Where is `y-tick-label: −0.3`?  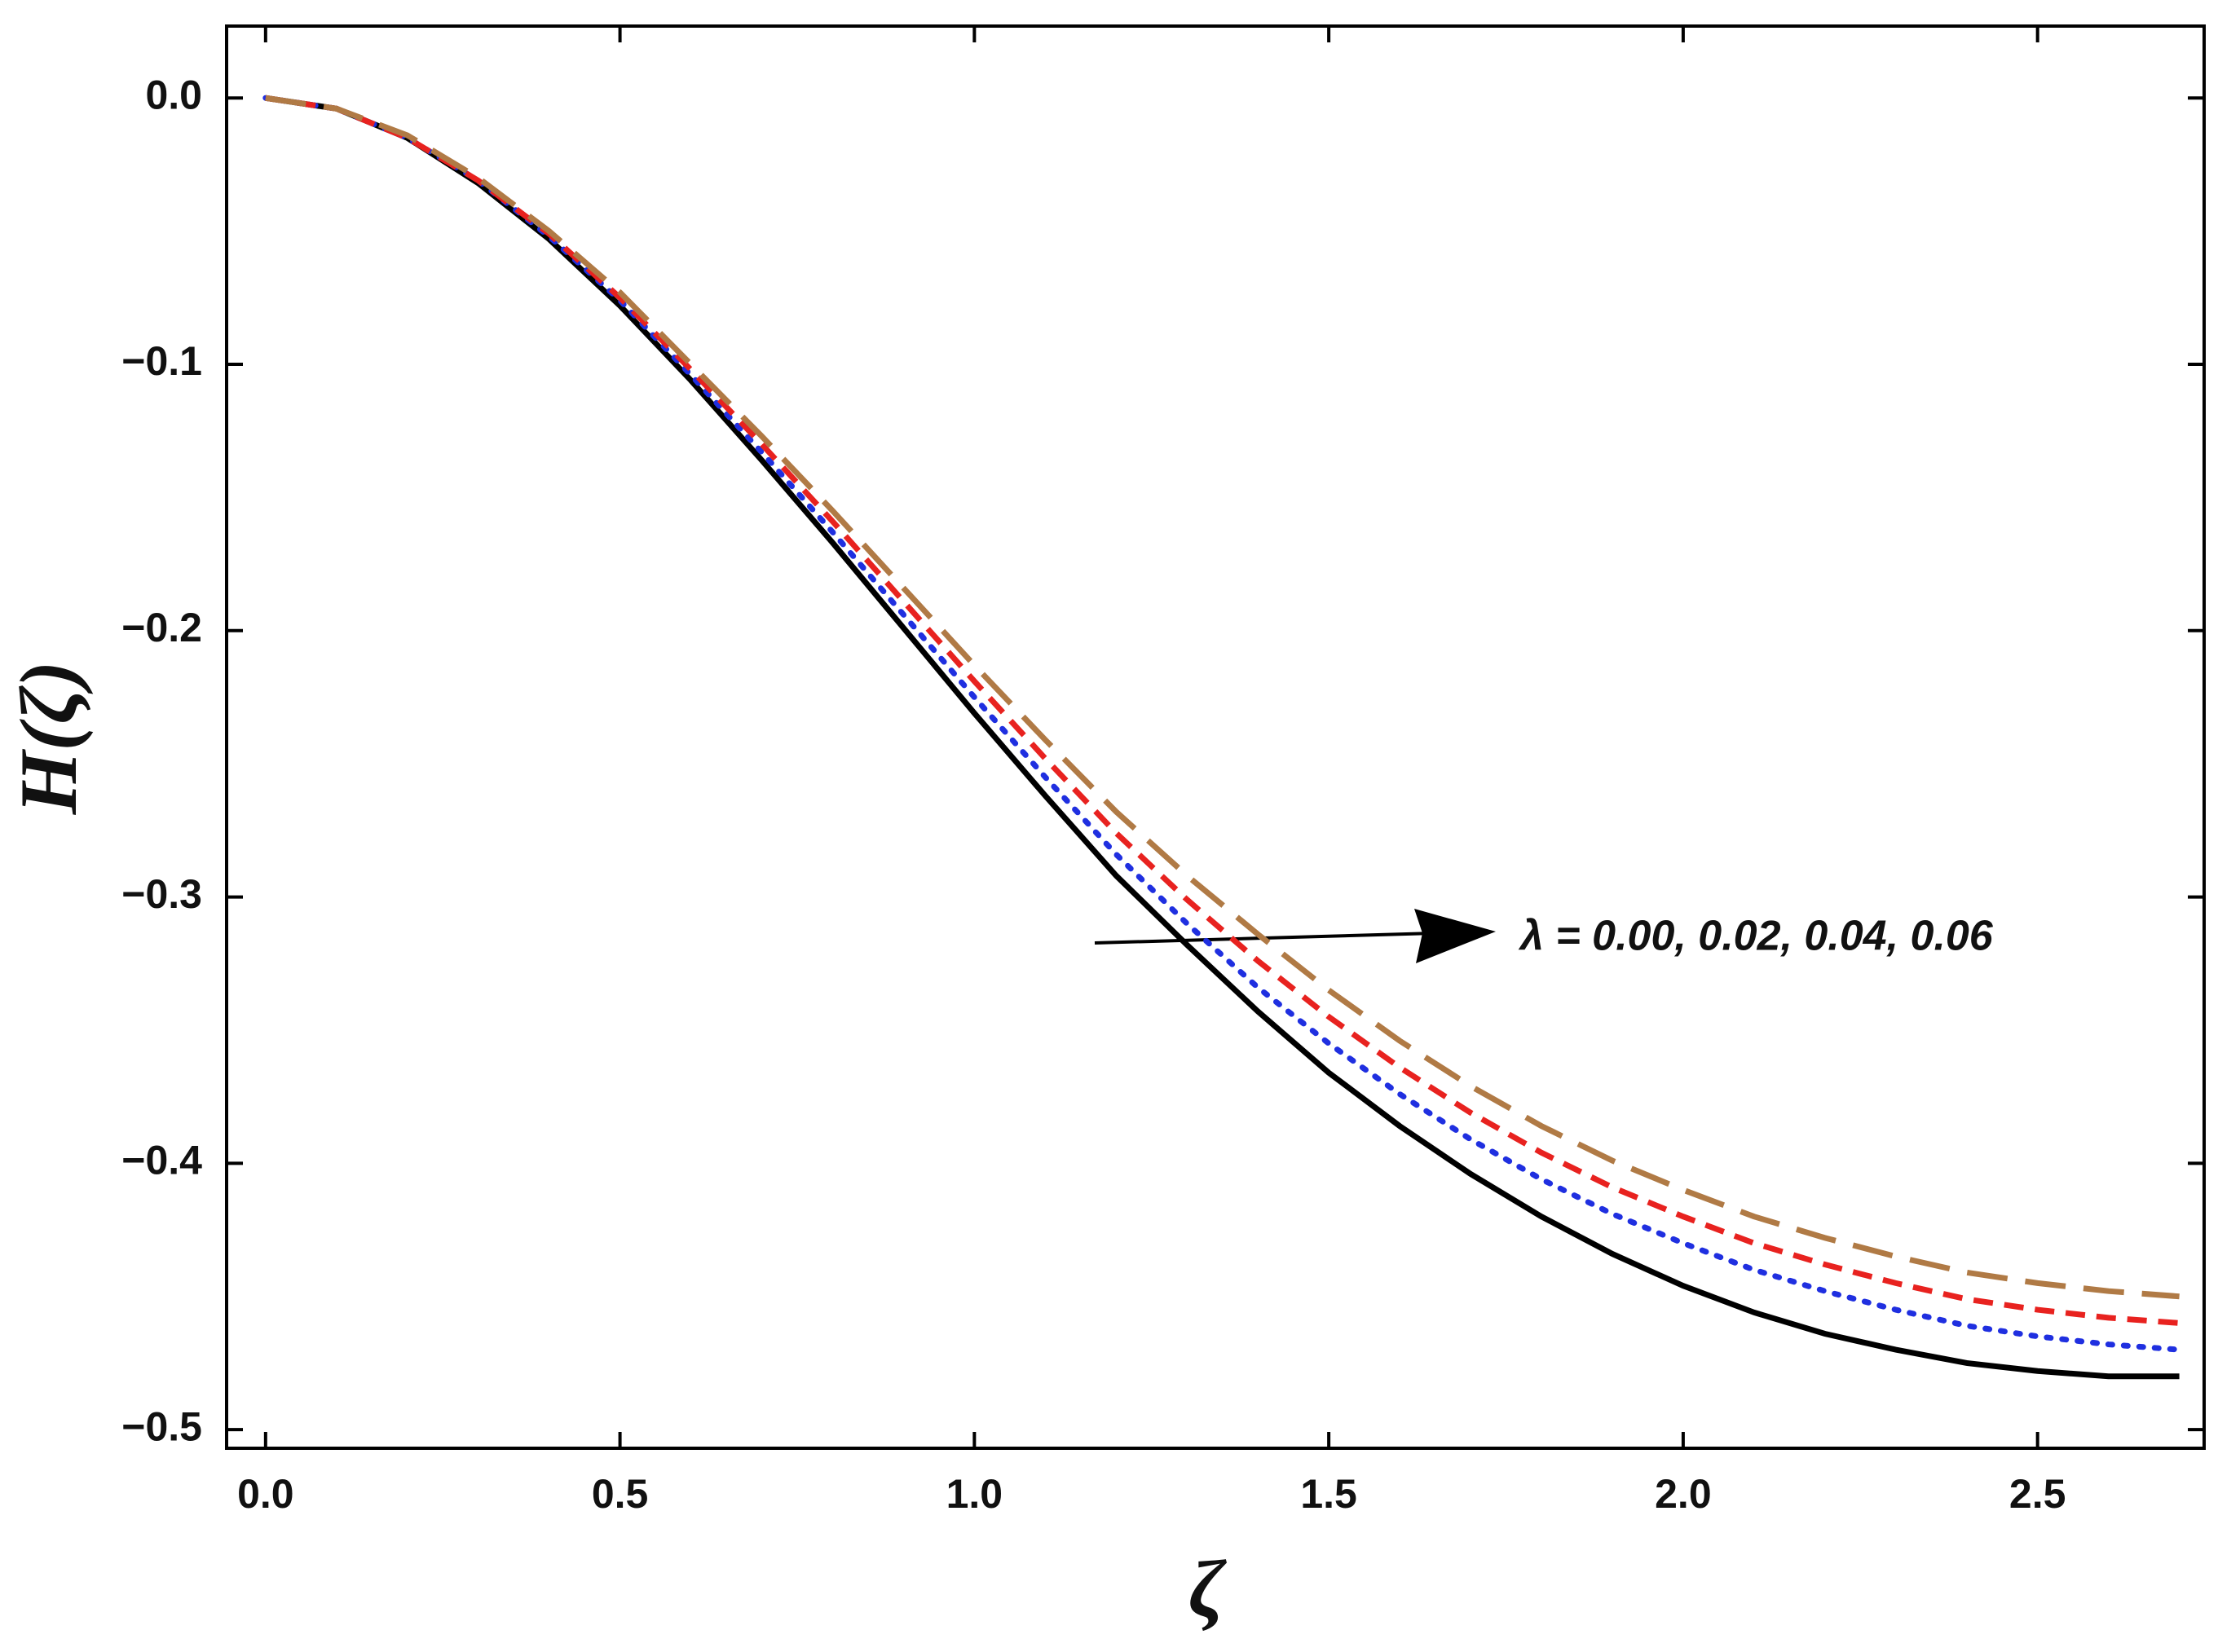 y-tick-label: −0.3 is located at coordinates (161, 894).